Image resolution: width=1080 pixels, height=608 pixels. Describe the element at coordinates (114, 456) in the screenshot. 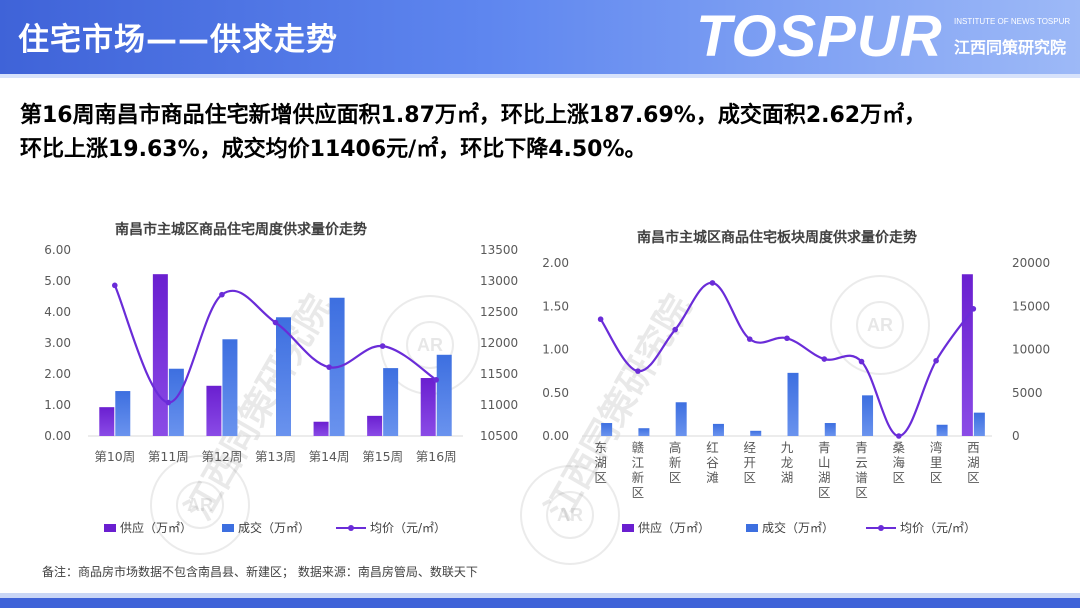

I see `x-tick-label: 第10周` at that location.